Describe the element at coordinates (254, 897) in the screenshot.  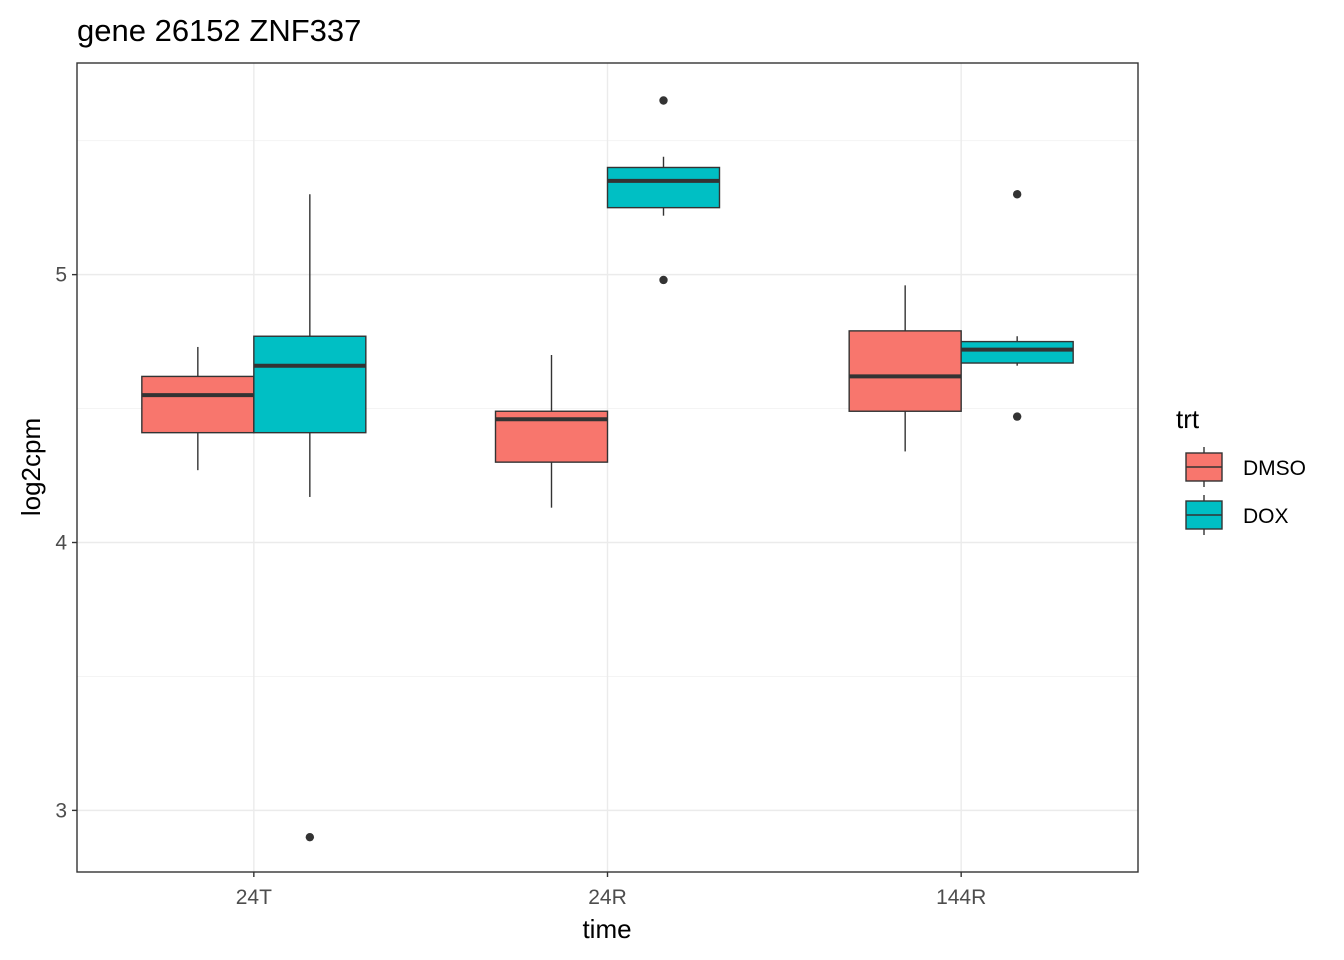
I see `x-tick-label: 24T` at that location.